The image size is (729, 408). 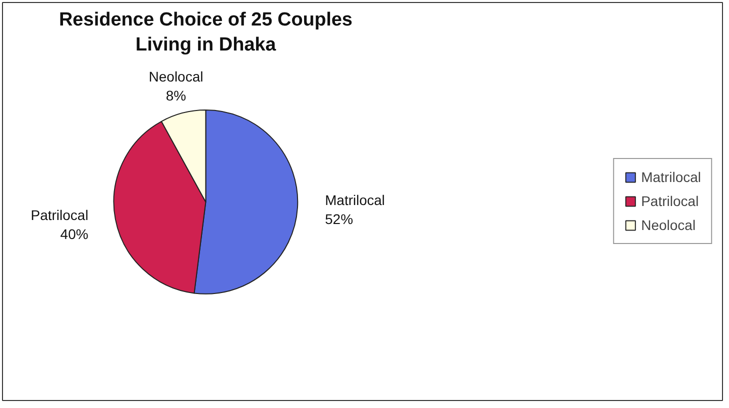 What do you see at coordinates (670, 201) in the screenshot?
I see `legend-label: Patrilocal` at bounding box center [670, 201].